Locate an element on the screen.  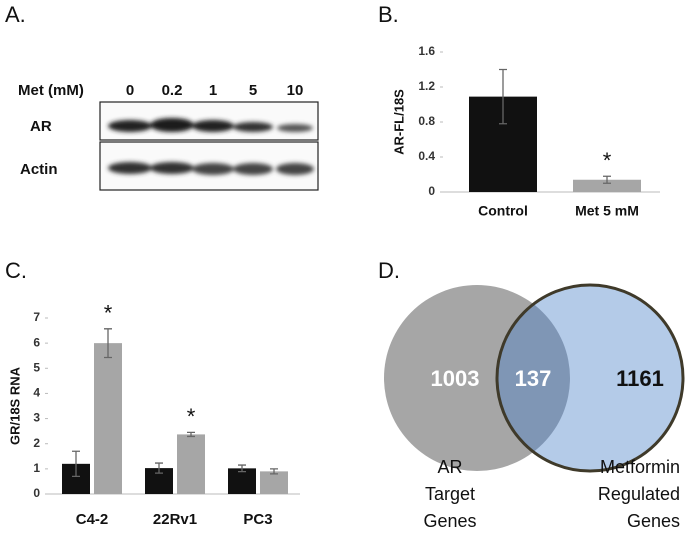
y-tick-label: 7 is located at coordinates (36, 317).